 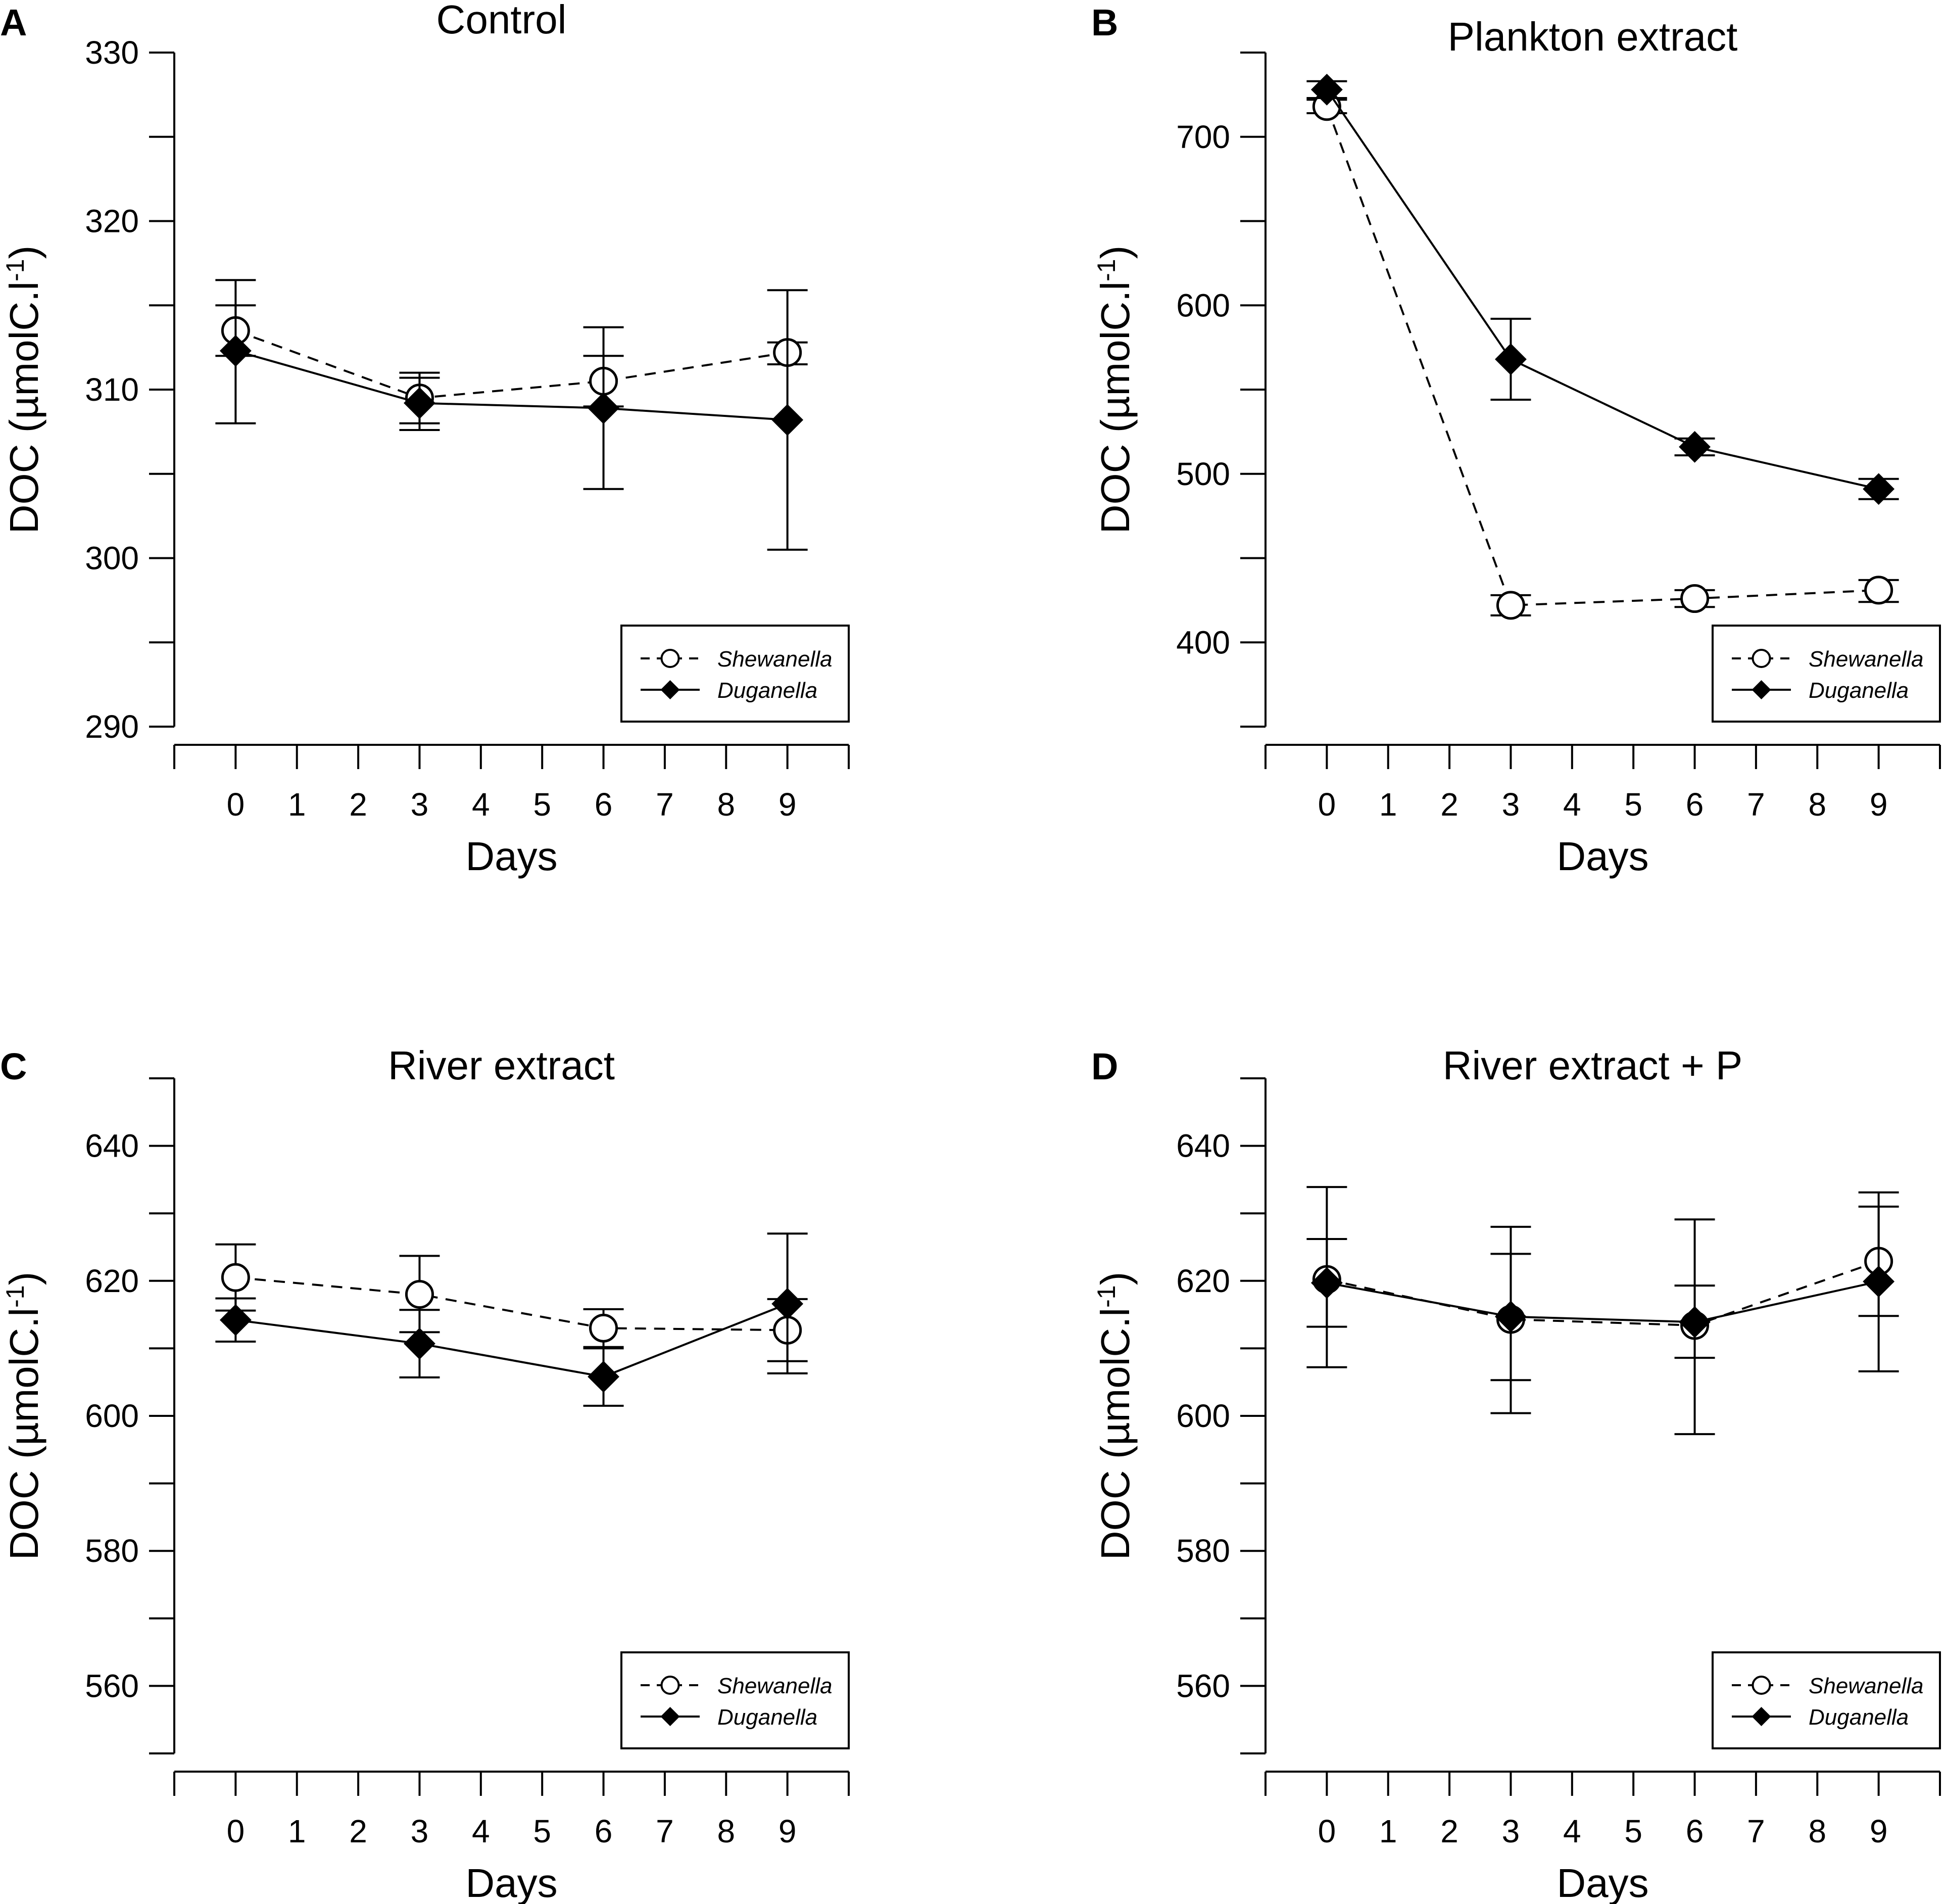 What do you see at coordinates (112, 53) in the screenshot?
I see `y-tick-label: 330` at bounding box center [112, 53].